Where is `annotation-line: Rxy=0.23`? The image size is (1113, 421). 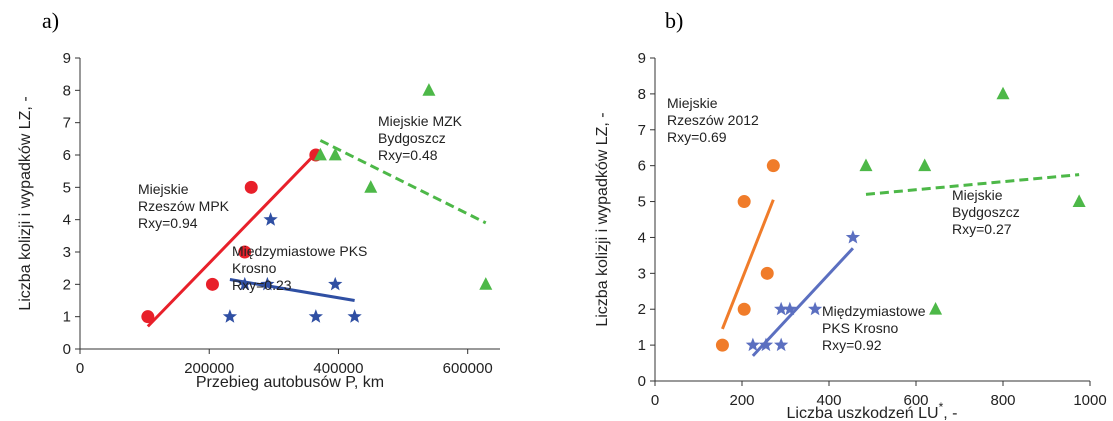
annotation-line: Rxy=0.23 is located at coordinates (262, 285).